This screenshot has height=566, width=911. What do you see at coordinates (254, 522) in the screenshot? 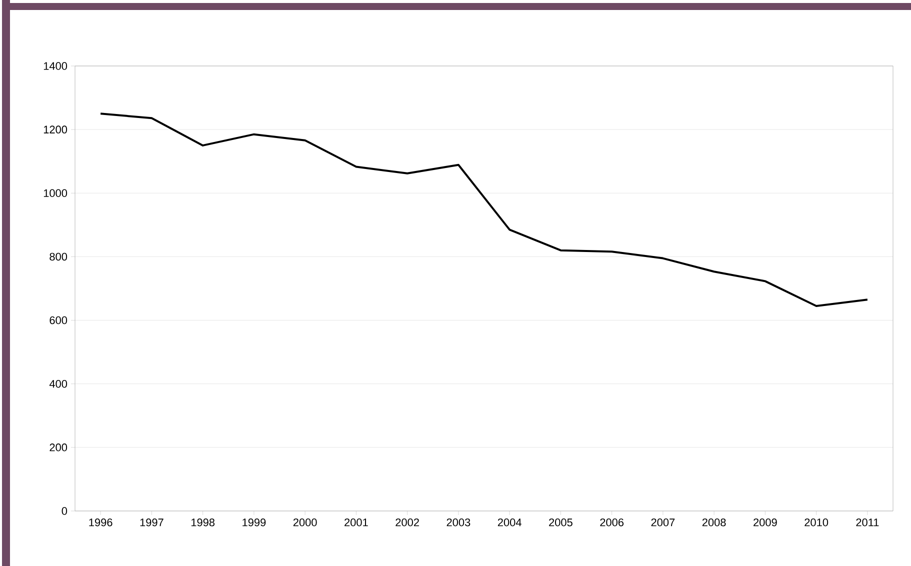
I see `x-tick-label: 1999` at bounding box center [254, 522].